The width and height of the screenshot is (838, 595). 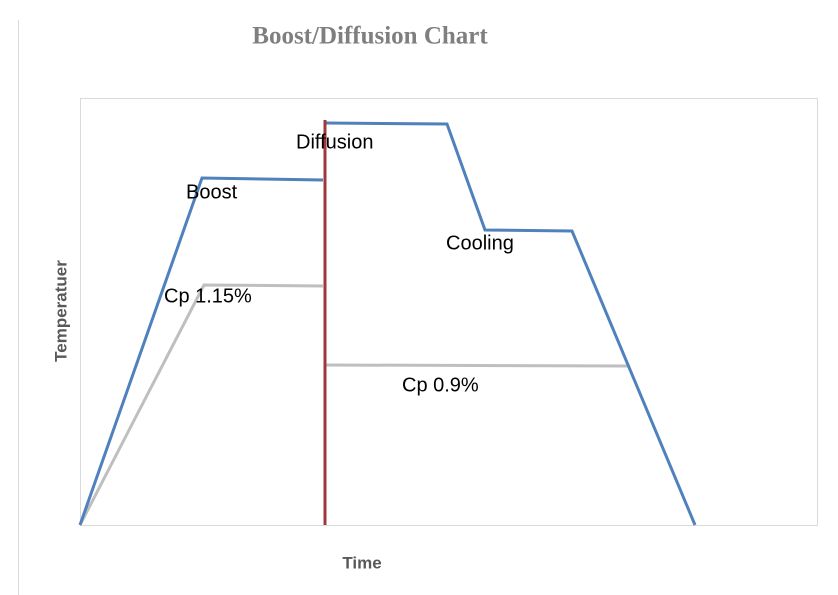 What do you see at coordinates (476, 365) in the screenshot?
I see `cp-diffusion-line` at bounding box center [476, 365].